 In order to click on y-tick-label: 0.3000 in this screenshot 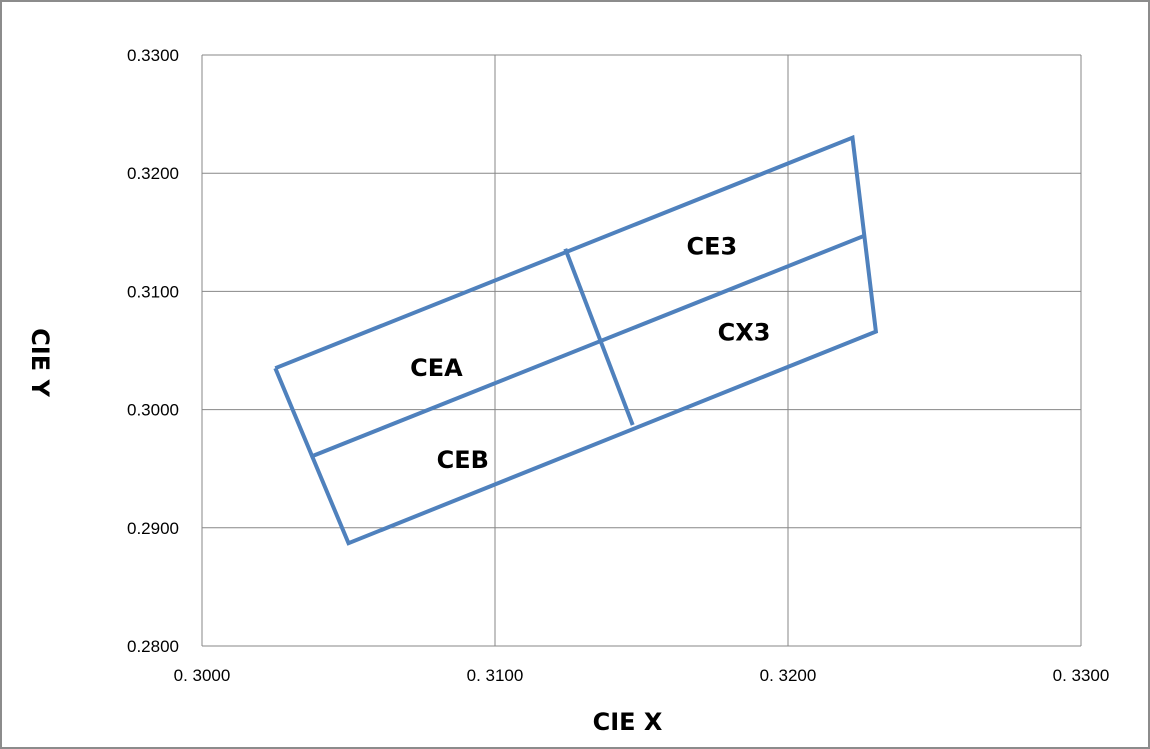, I will do `click(153, 410)`.